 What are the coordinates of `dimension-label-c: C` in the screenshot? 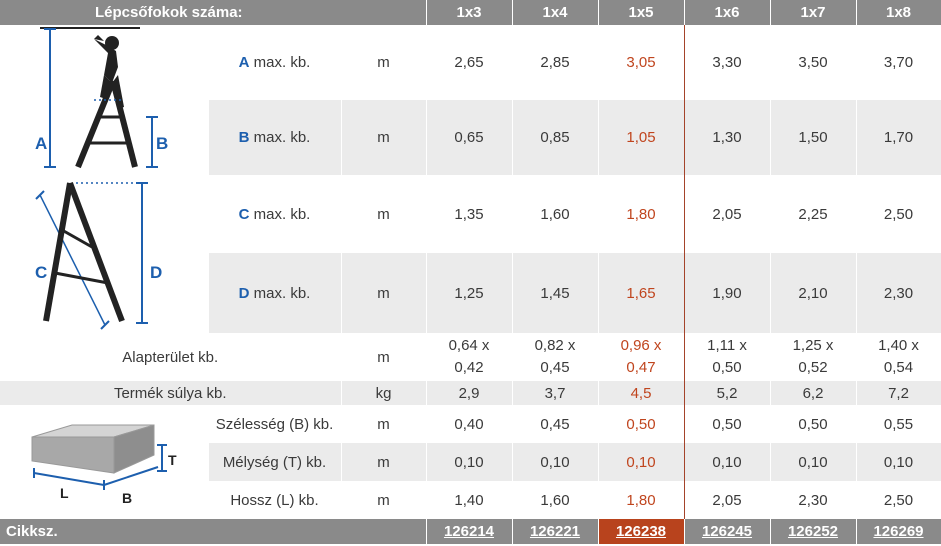 It's located at (41, 272).